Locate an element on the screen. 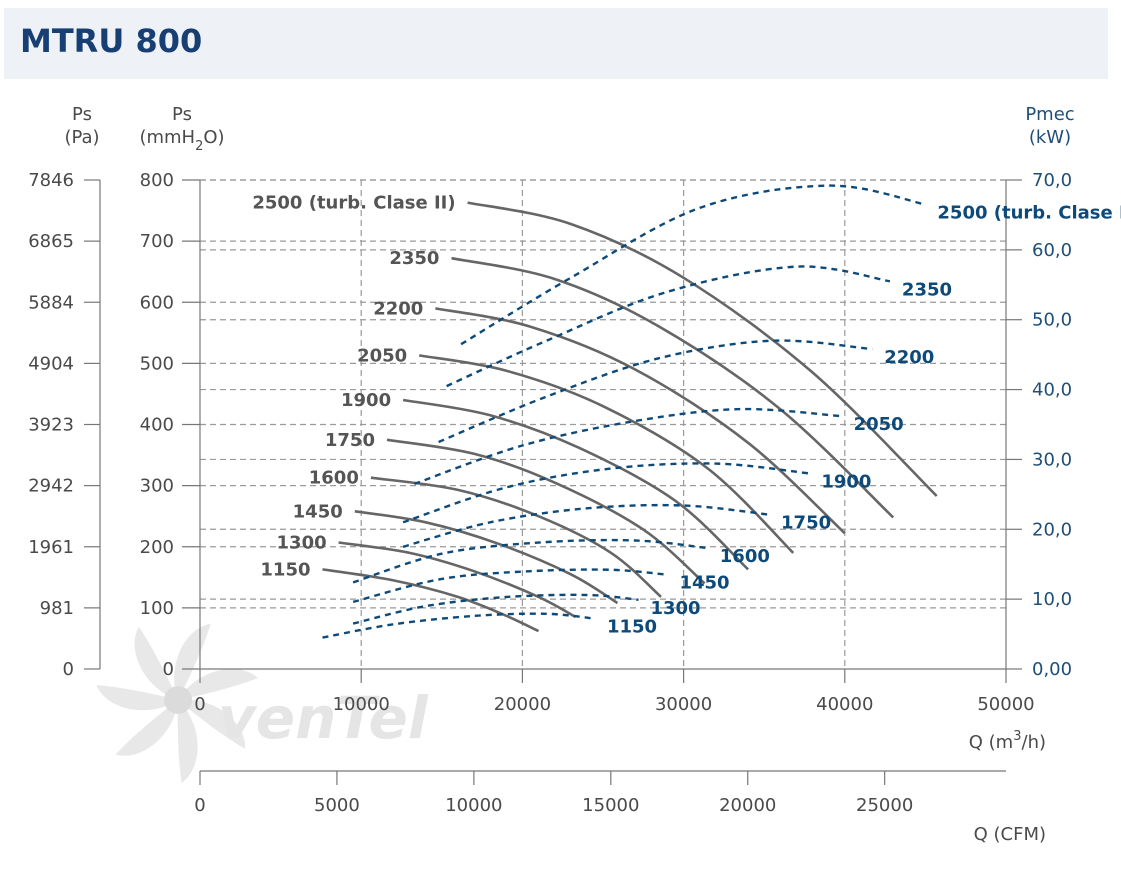 The width and height of the screenshot is (1121, 869). tick-label-q-cfm: 0 is located at coordinates (199, 805).